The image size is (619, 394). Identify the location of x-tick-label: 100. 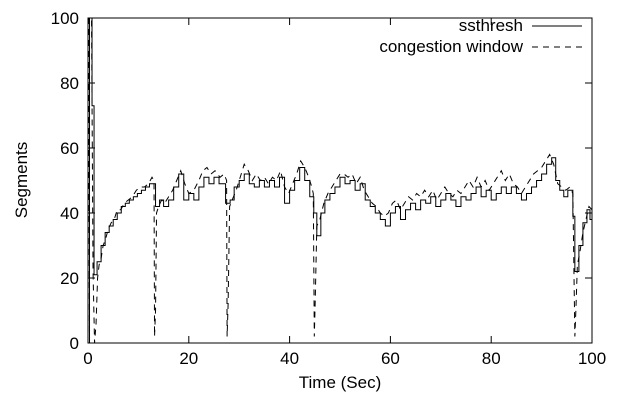
(592, 358).